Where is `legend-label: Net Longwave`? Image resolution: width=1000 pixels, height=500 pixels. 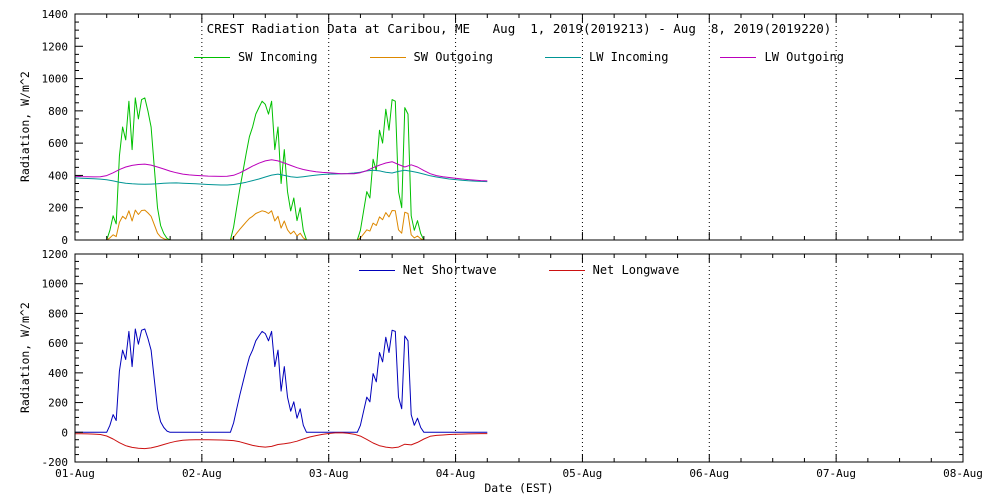 legend-label: Net Longwave is located at coordinates (636, 270).